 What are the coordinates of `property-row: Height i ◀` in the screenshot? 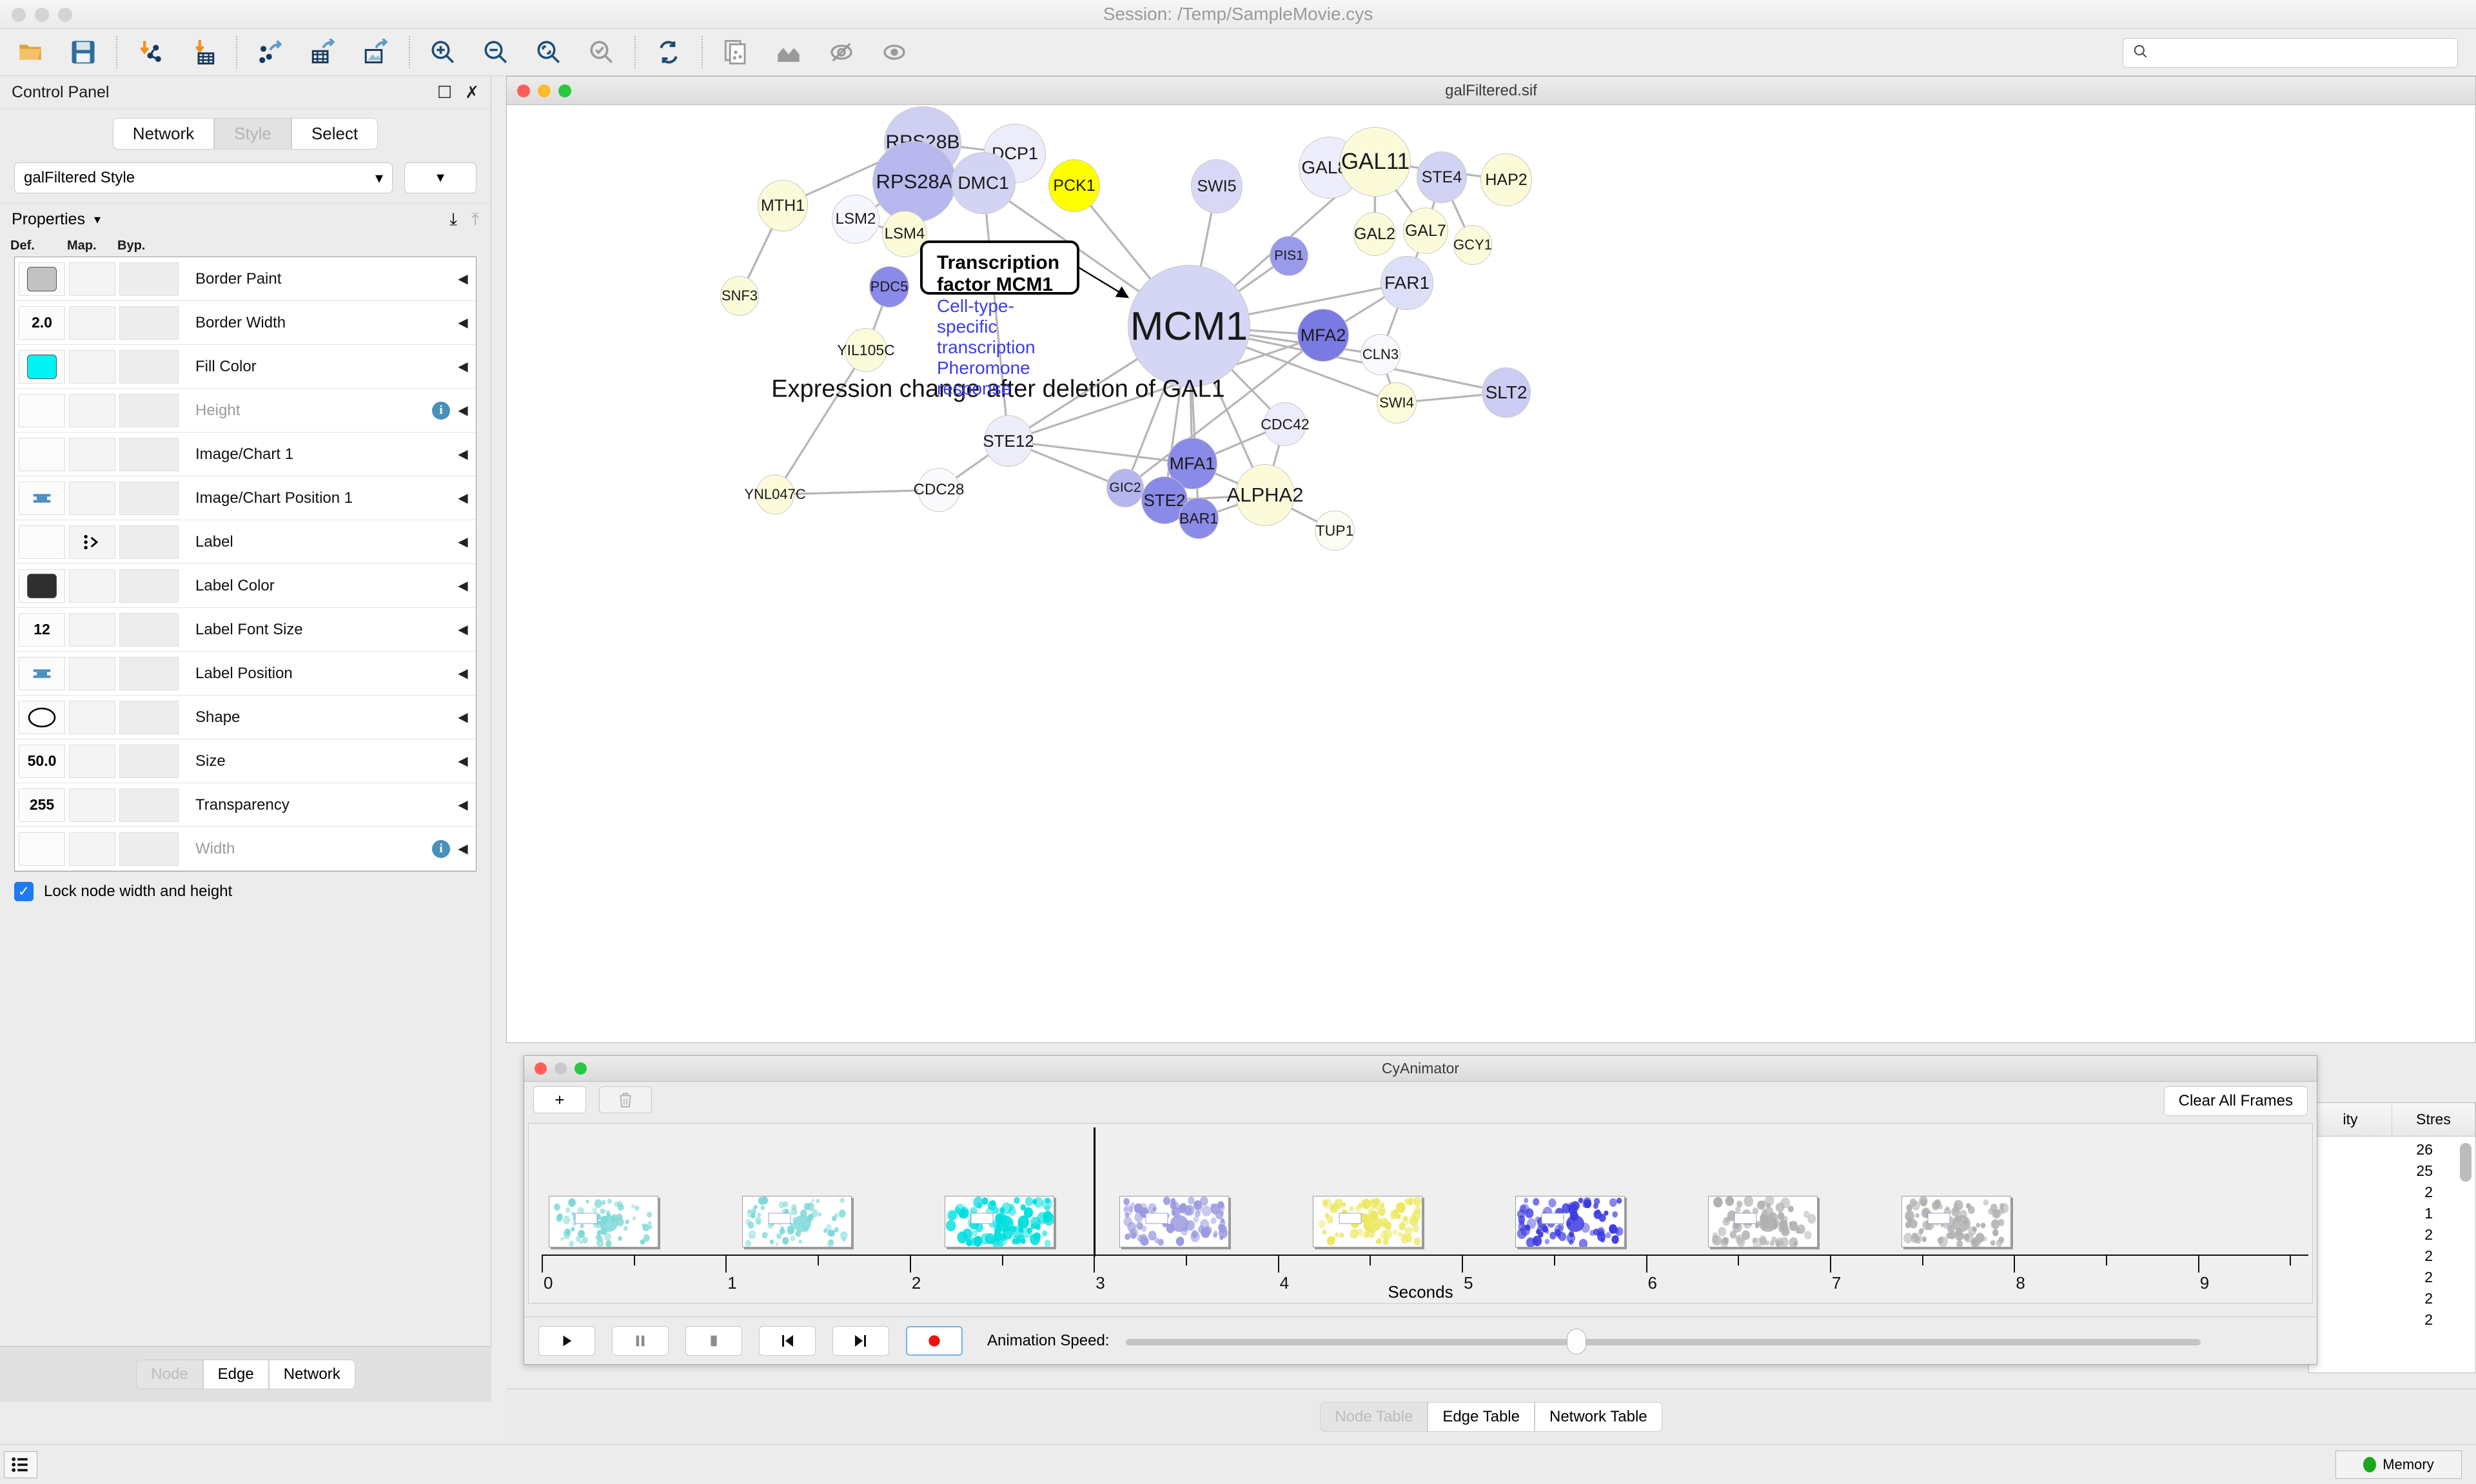 It's located at (245, 411).